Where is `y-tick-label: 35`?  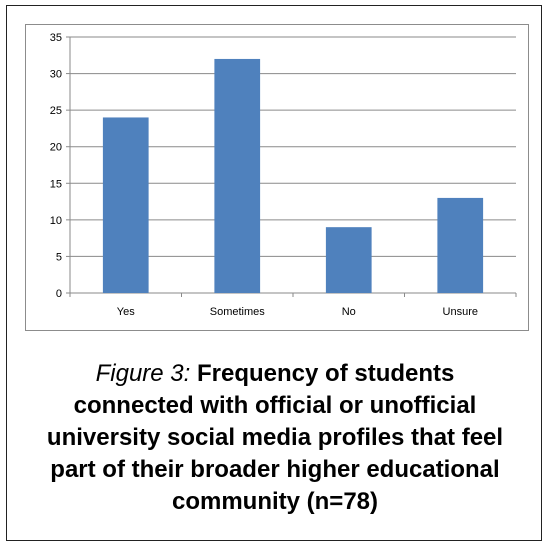
y-tick-label: 35 is located at coordinates (56, 38).